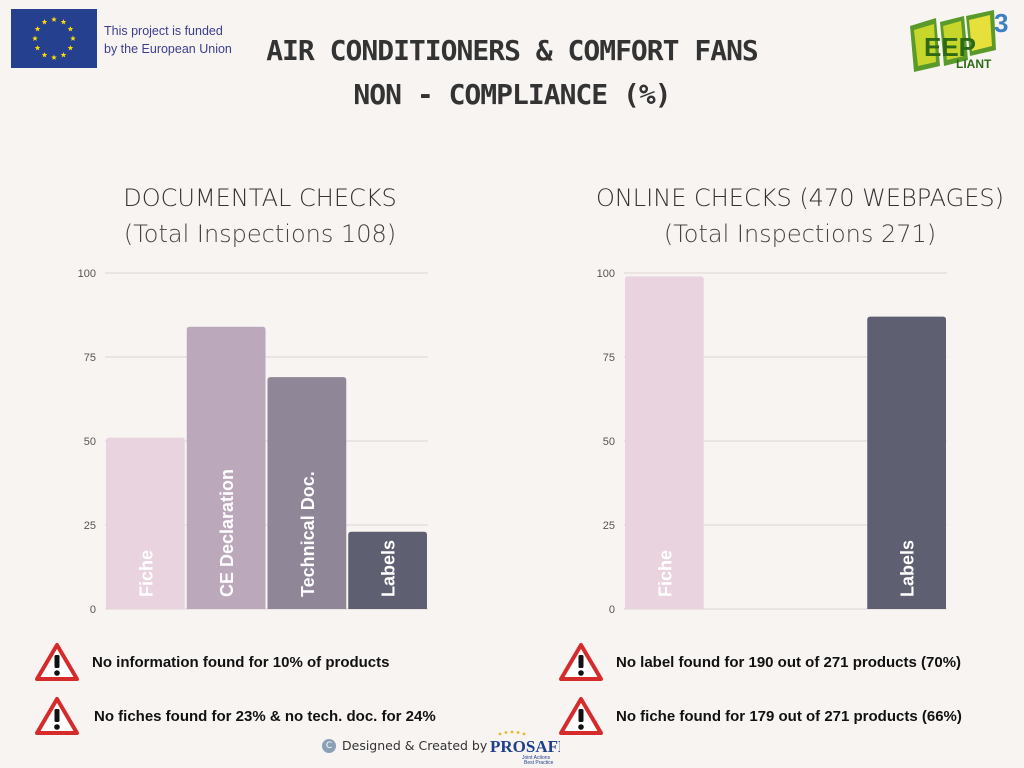 The image size is (1024, 768). What do you see at coordinates (800, 234) in the screenshot?
I see `chart2-subtitle: (Total Inspections 271)` at bounding box center [800, 234].